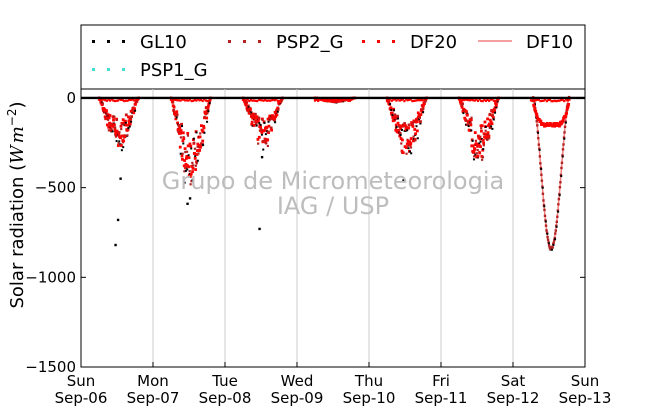  I want to click on x-tick-weekday: Sat, so click(513, 381).